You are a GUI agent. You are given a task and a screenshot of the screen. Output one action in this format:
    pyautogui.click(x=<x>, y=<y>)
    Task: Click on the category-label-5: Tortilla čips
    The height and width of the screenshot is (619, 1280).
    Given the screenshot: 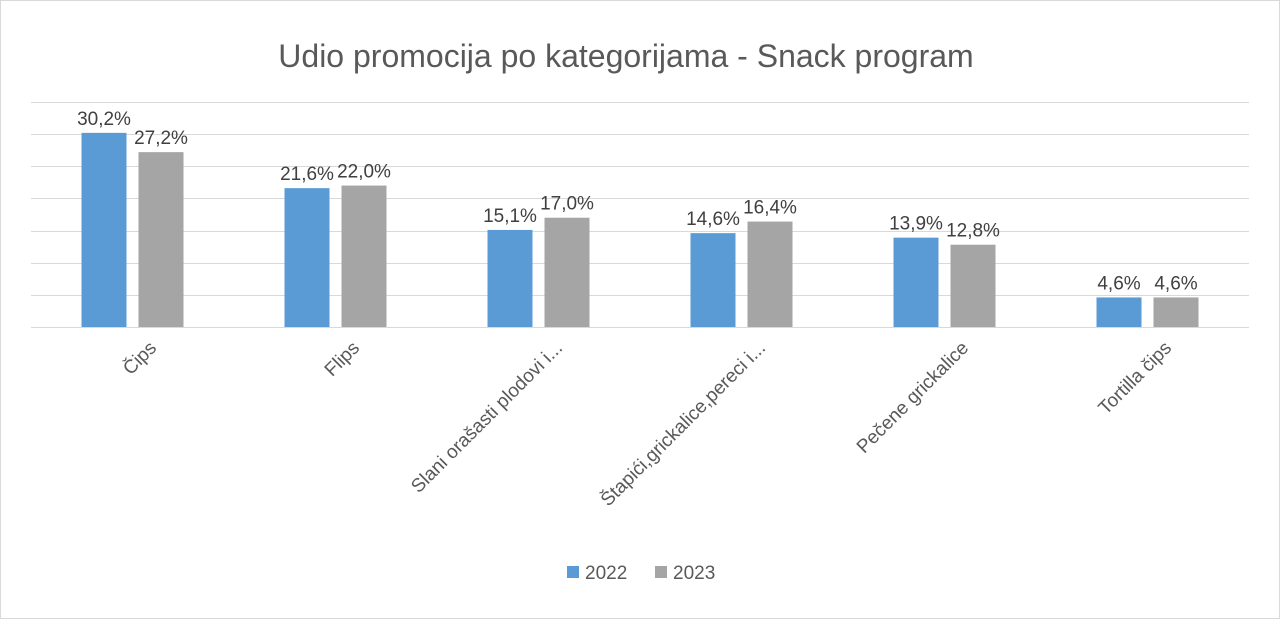 What is the action you would take?
    pyautogui.click(x=1135, y=378)
    